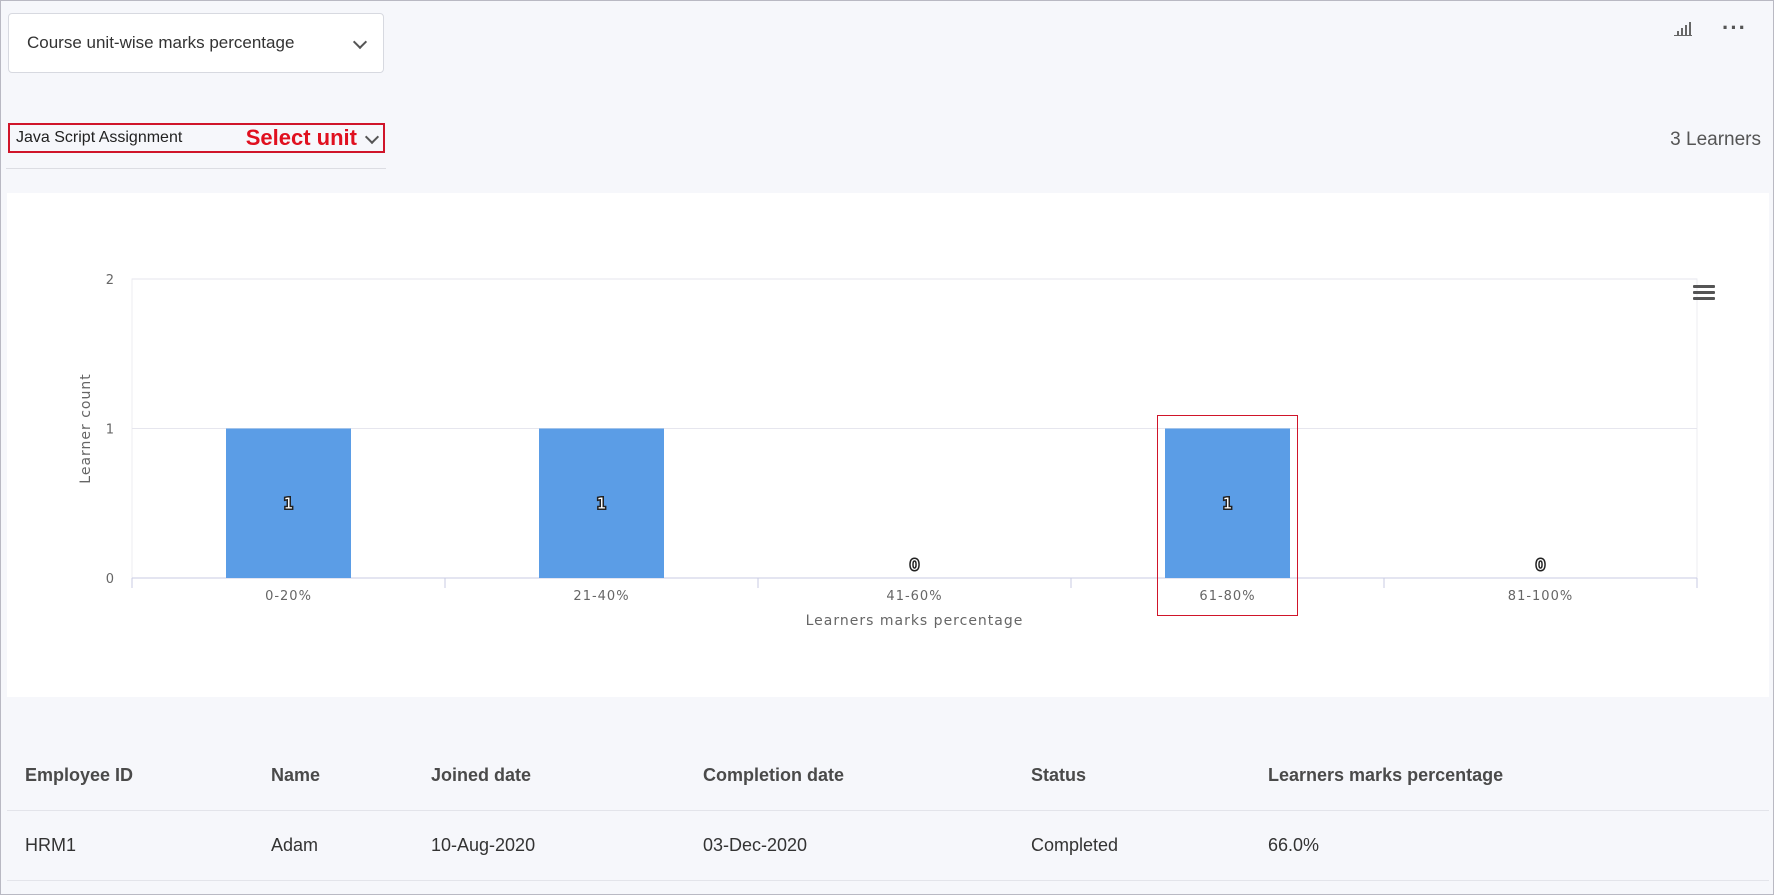 This screenshot has width=1774, height=895. Describe the element at coordinates (601, 596) in the screenshot. I see `x-tick-label: 21-40%` at that location.